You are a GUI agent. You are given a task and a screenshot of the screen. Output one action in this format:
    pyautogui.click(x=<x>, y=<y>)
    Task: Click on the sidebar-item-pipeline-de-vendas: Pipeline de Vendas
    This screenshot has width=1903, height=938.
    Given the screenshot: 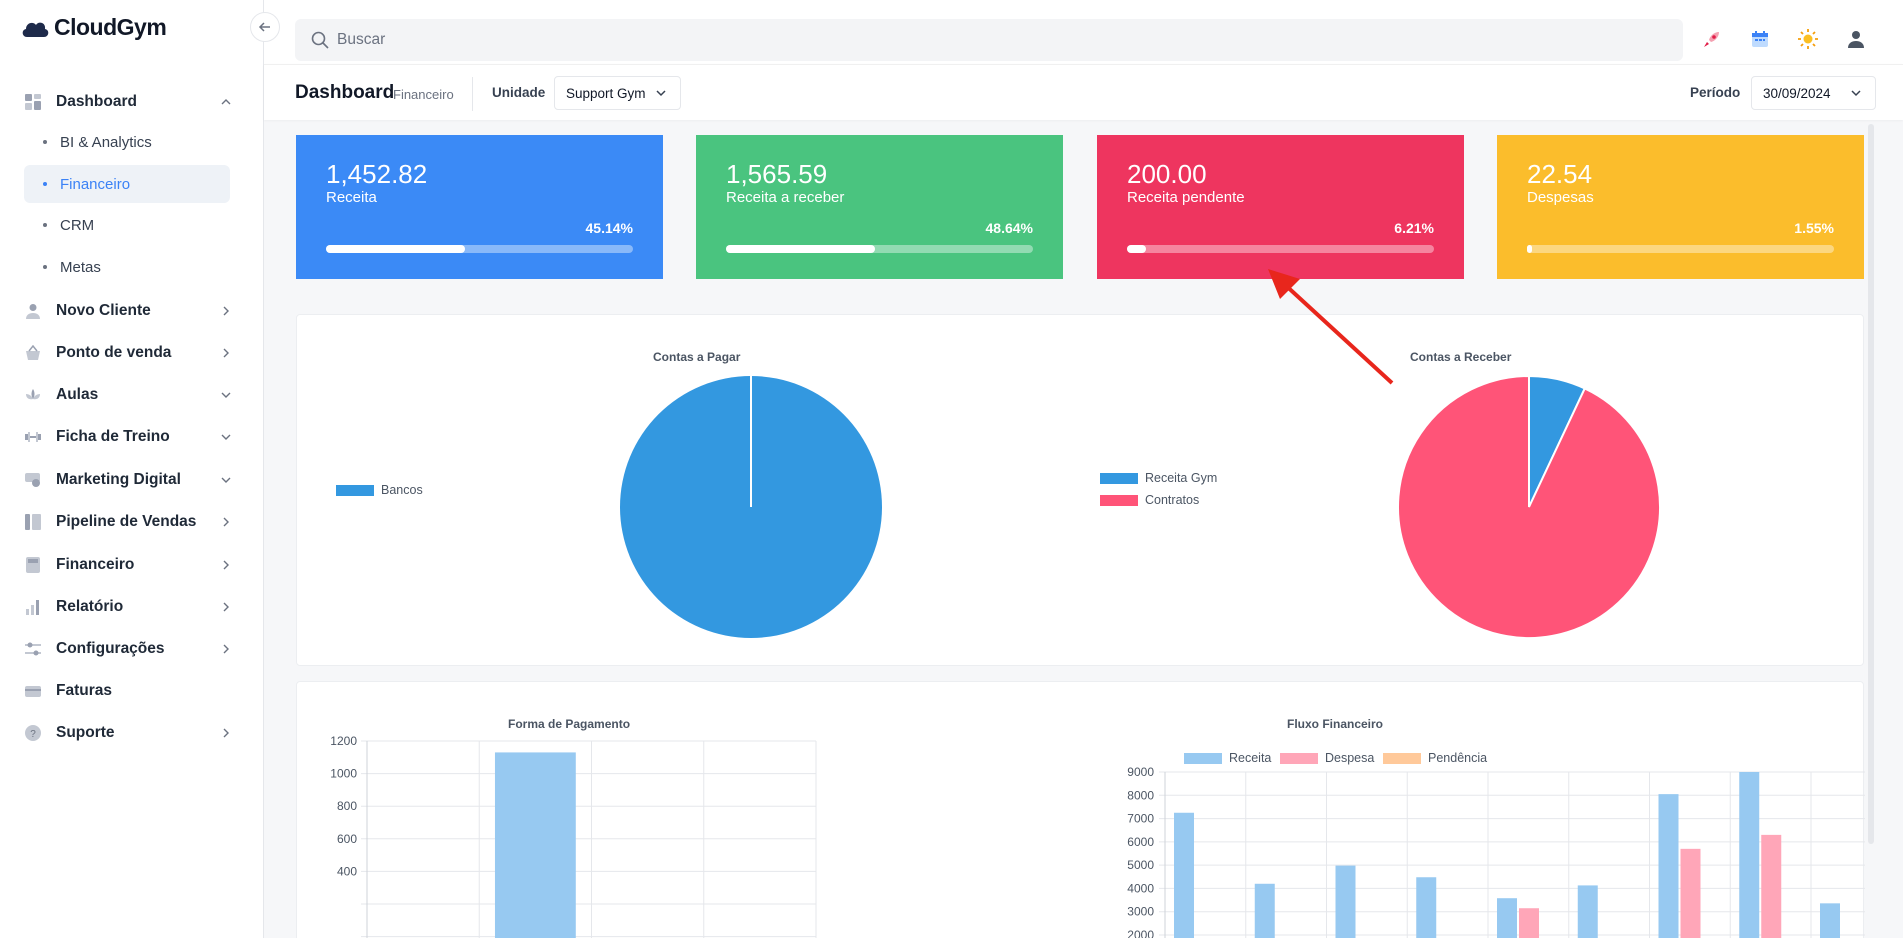 What is the action you would take?
    pyautogui.click(x=129, y=522)
    